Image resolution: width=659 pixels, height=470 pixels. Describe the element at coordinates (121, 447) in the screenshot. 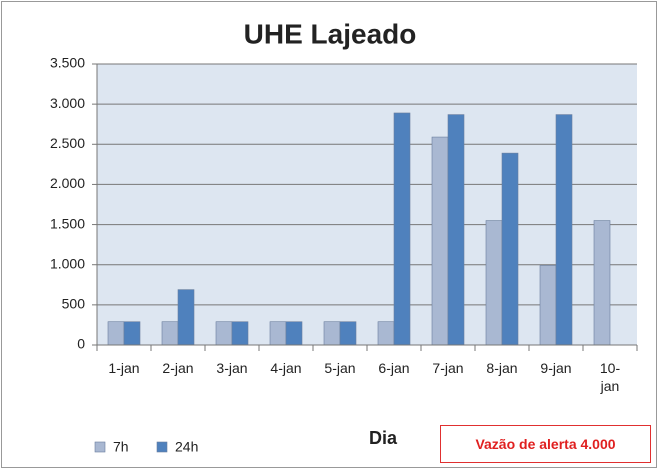

I see `legend-label: 7h` at that location.